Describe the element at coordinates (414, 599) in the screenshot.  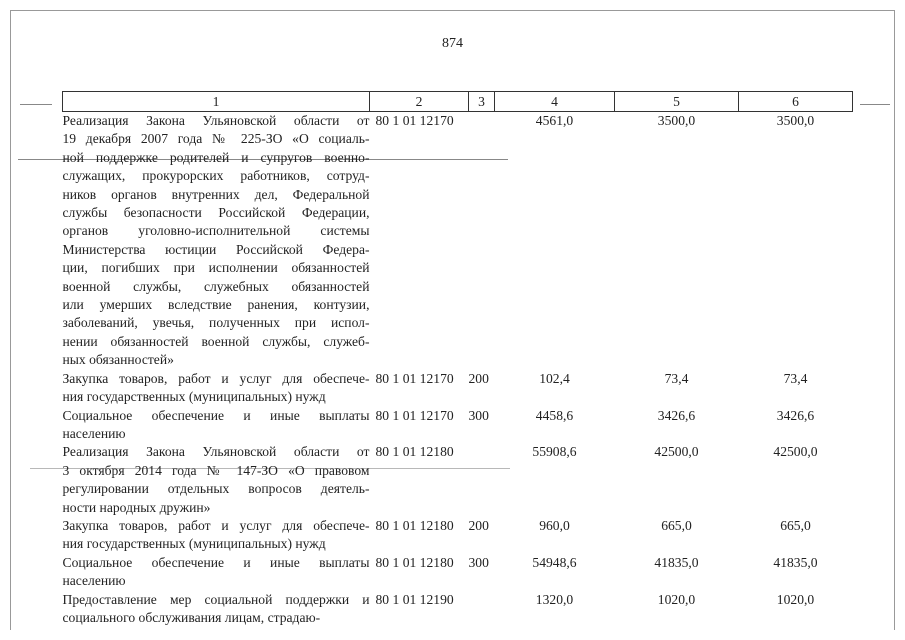
I see `row-code: 80 1 01 12190` at that location.